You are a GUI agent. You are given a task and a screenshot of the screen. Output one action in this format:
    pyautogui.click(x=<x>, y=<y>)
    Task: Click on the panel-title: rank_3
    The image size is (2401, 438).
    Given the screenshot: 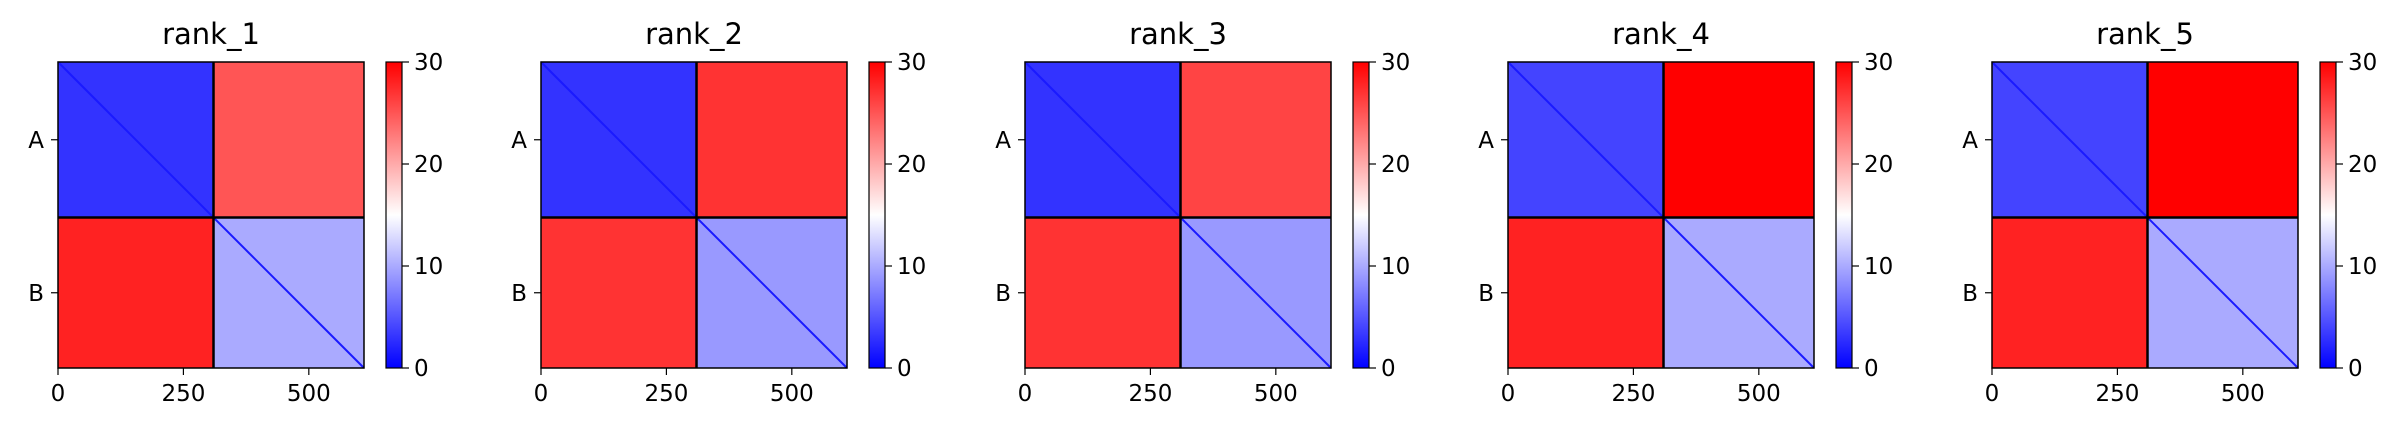 What is the action you would take?
    pyautogui.click(x=1178, y=34)
    